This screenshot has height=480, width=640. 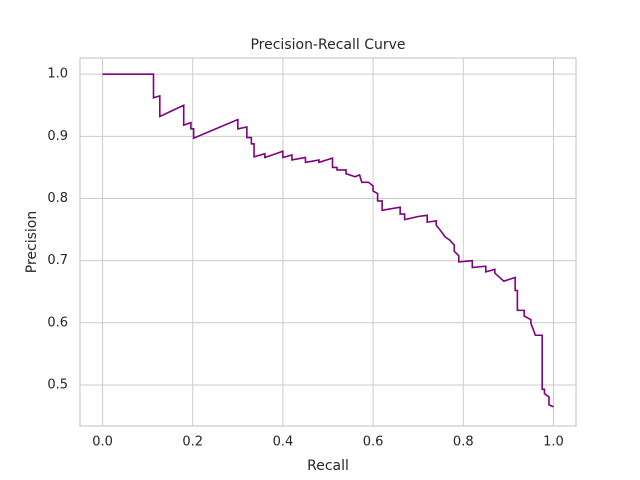 What do you see at coordinates (553, 442) in the screenshot?
I see `x-tick-label: 1.0` at bounding box center [553, 442].